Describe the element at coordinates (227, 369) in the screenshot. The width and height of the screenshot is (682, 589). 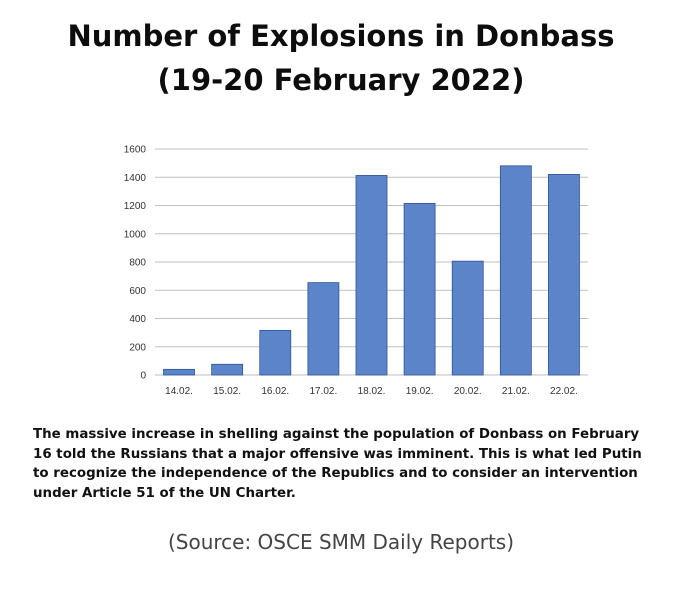
I see `bar-15.02` at that location.